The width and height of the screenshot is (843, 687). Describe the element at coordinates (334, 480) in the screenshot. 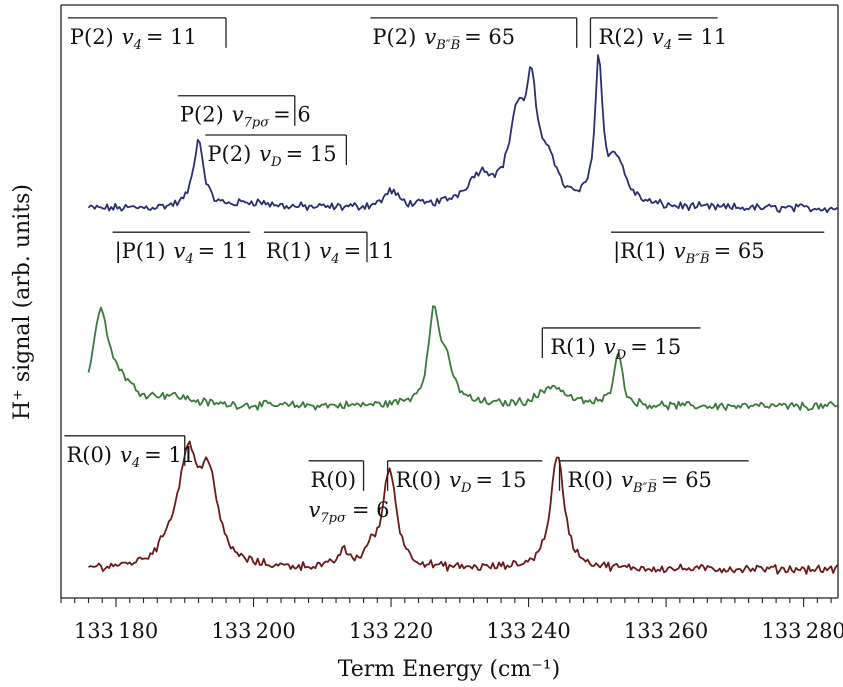

I see `annotation-label: R(0)` at that location.